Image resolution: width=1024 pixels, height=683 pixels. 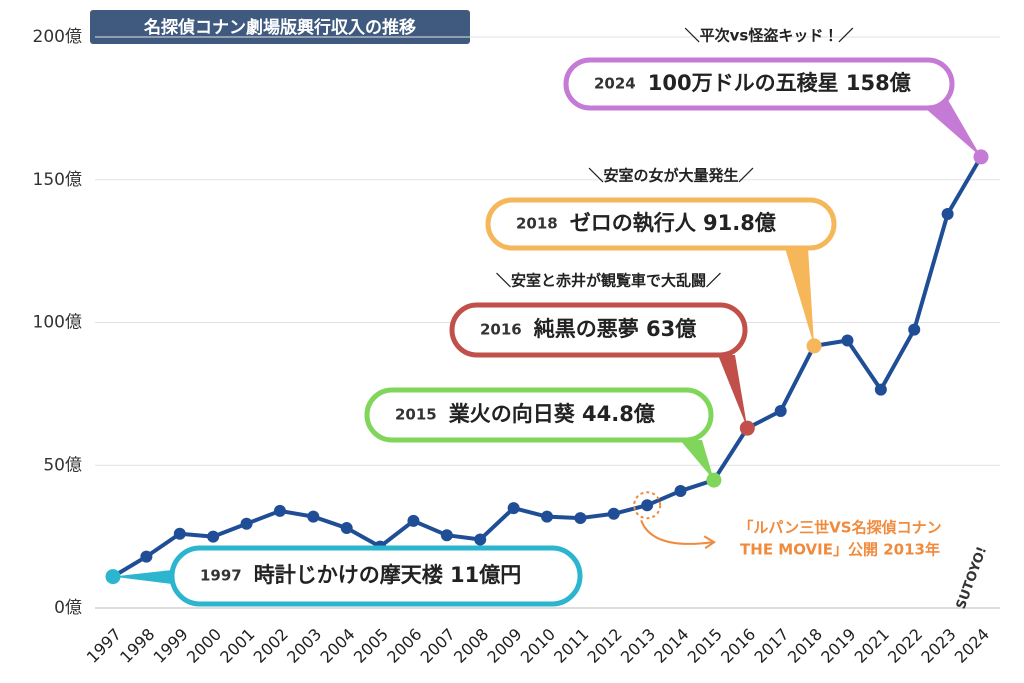 What do you see at coordinates (537, 224) in the screenshot?
I see `callout-year: 2018` at bounding box center [537, 224].